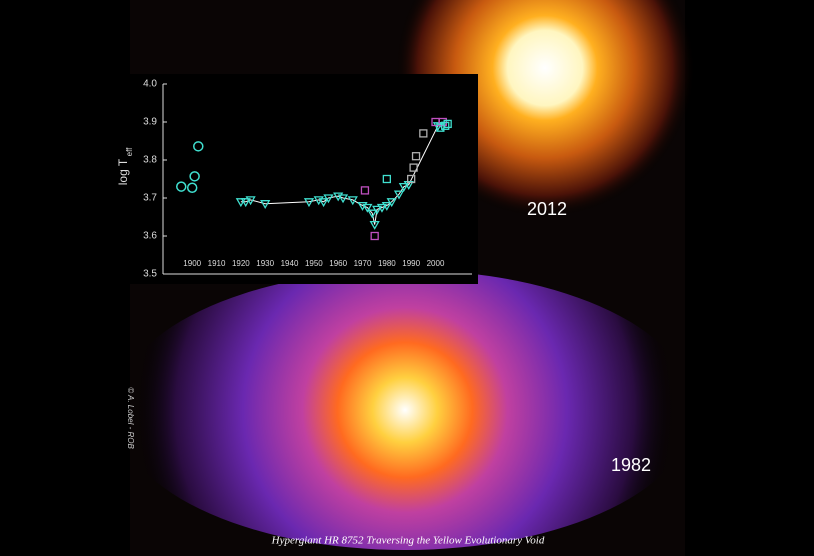 Image resolution: width=814 pixels, height=556 pixels. I want to click on y-label-sub: eff, so click(129, 152).